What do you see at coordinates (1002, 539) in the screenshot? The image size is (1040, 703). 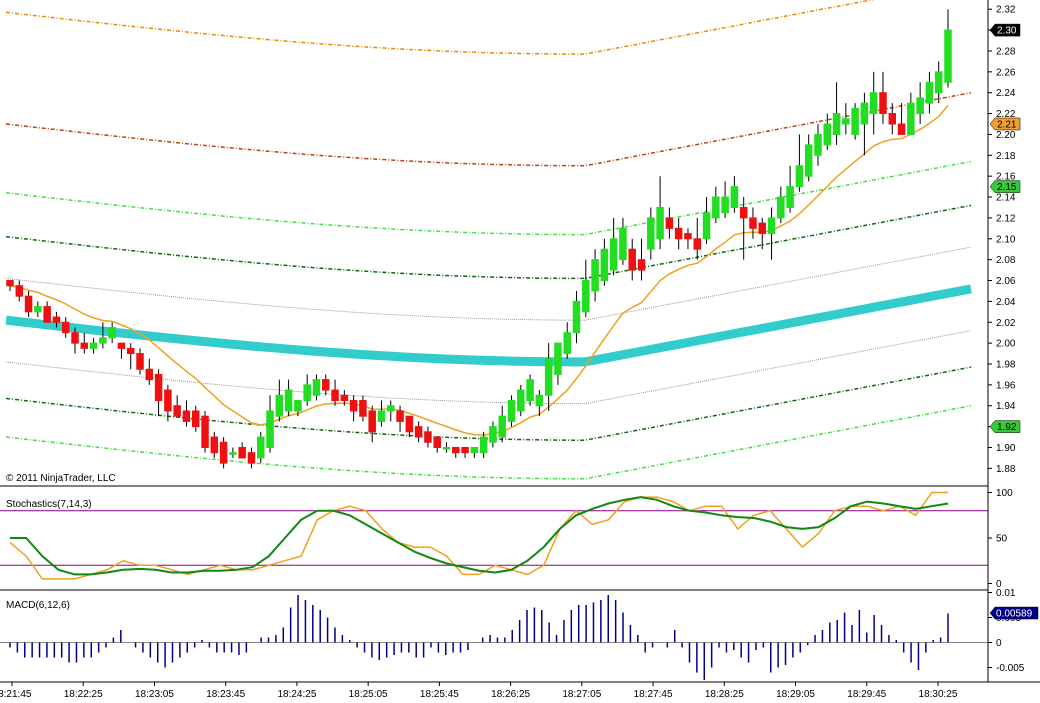 I see `y-tick-label: 50` at bounding box center [1002, 539].